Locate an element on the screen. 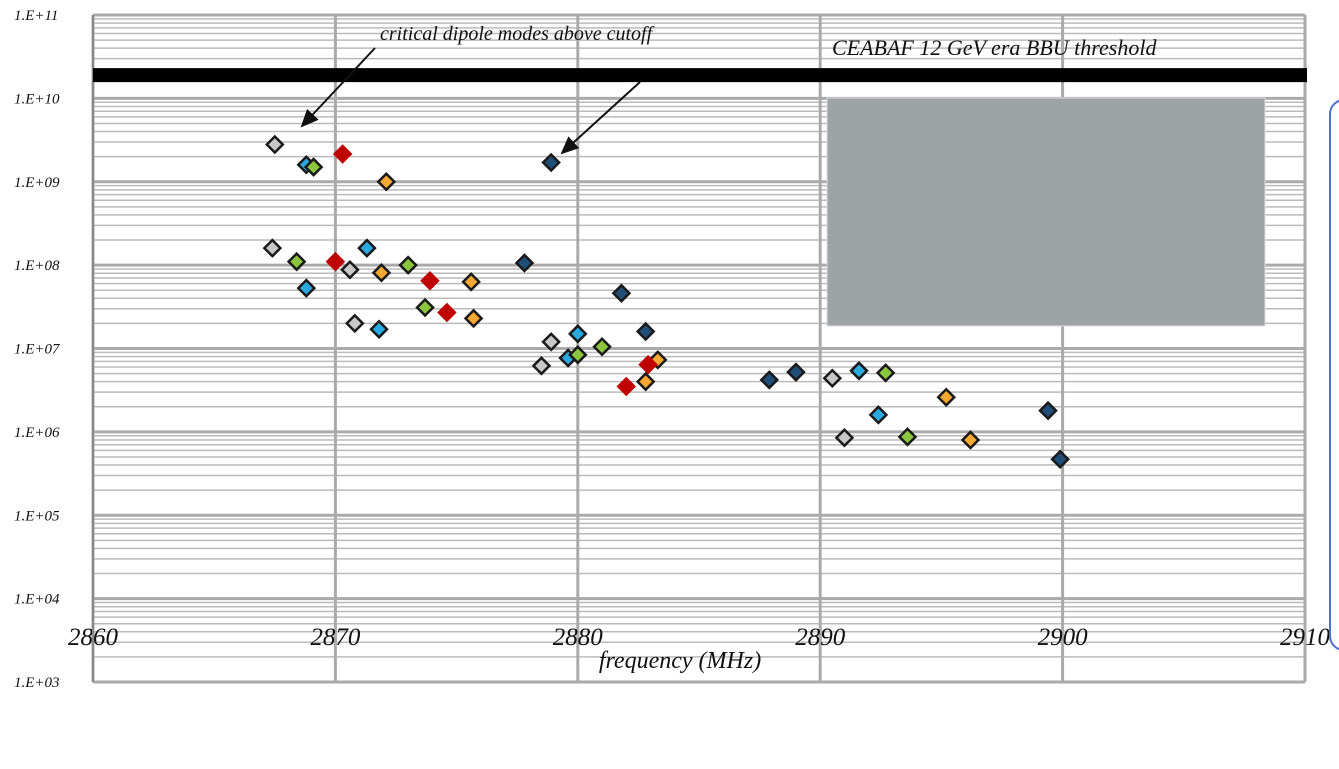 The image size is (1339, 769). y-tick-label: 1.E+08 is located at coordinates (37, 266).